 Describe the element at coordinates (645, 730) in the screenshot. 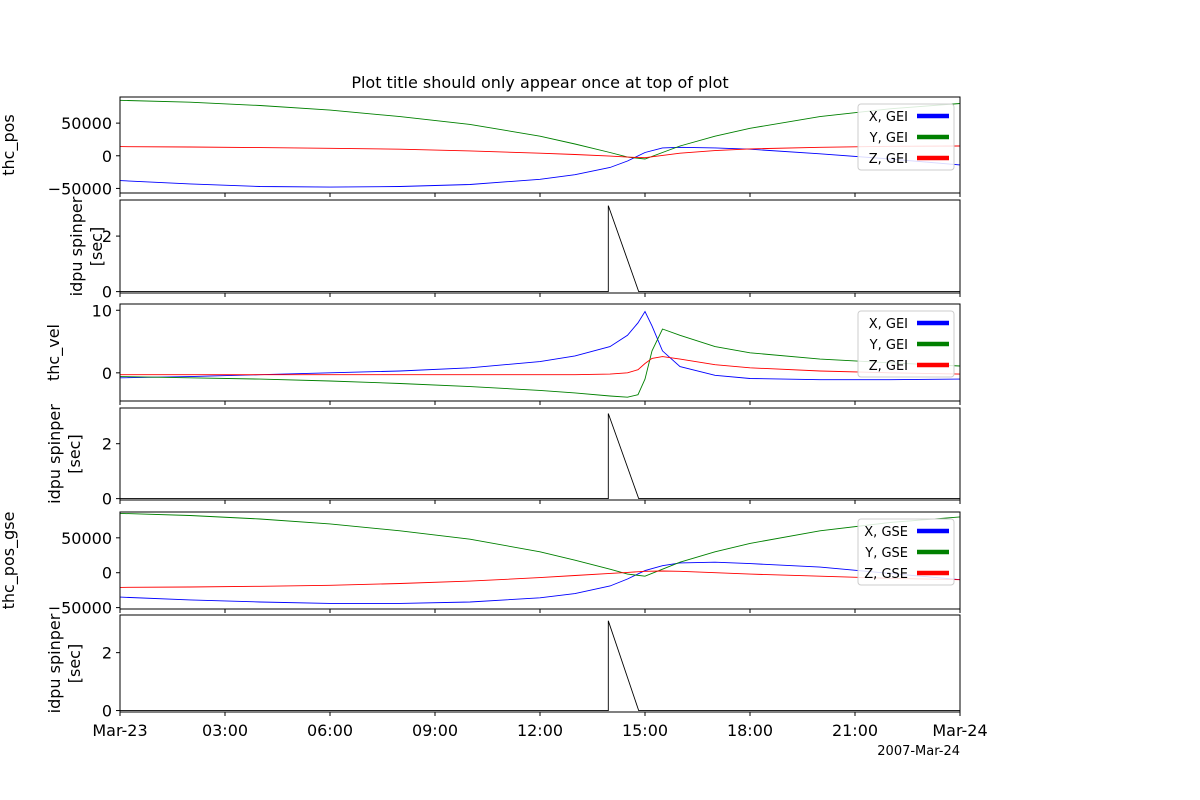

I see `x-tick-label: 15:00` at that location.